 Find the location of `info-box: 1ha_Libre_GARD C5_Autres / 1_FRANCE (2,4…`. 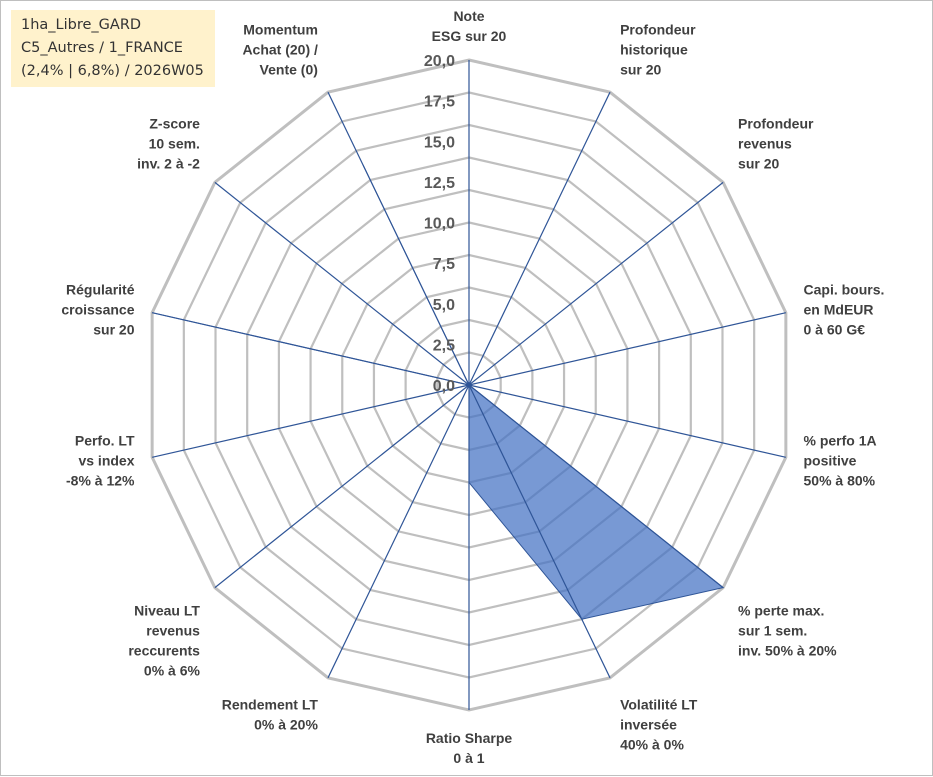

info-box: 1ha_Libre_GARD C5_Autres / 1_FRANCE (2,4… is located at coordinates (113, 48).